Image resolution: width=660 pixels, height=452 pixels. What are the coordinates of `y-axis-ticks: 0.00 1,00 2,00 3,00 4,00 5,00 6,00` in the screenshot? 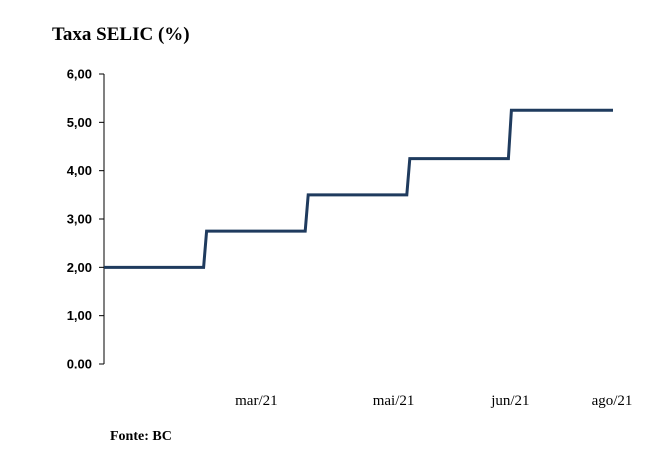 It's located at (85, 219).